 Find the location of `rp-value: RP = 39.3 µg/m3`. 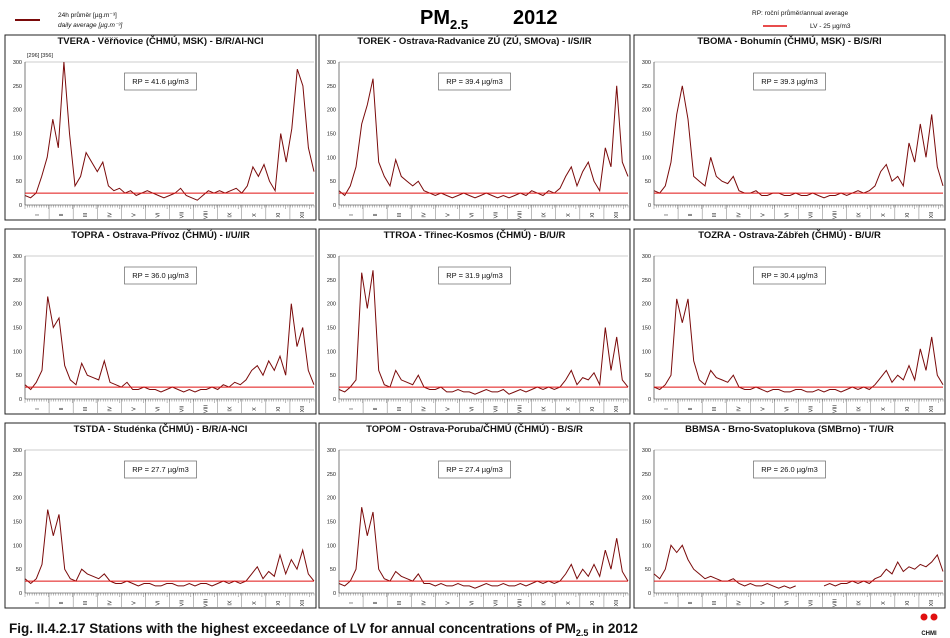

rp-value: RP = 39.3 µg/m3 is located at coordinates (789, 81).